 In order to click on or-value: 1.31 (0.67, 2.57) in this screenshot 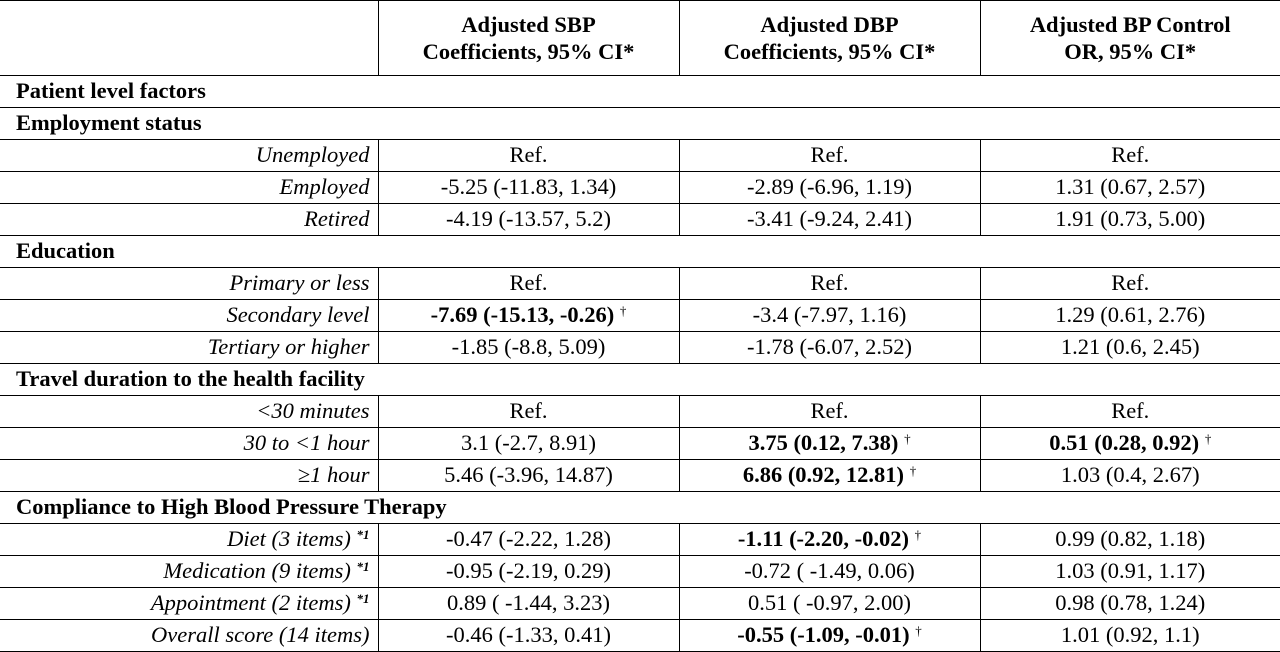, I will do `click(1130, 187)`.